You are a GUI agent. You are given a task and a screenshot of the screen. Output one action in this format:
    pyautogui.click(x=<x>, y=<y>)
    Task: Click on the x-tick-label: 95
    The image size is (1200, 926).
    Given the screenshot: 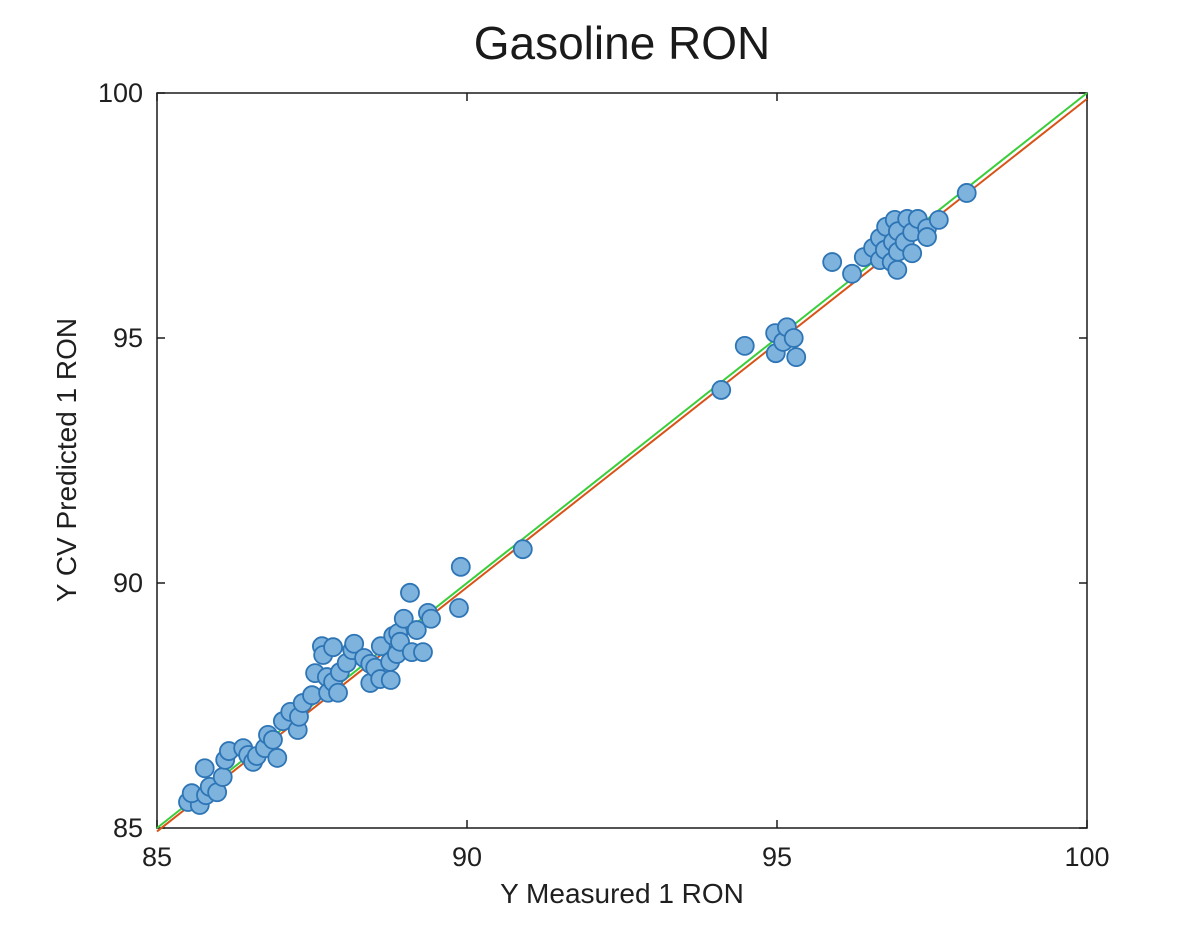 What is the action you would take?
    pyautogui.click(x=777, y=857)
    